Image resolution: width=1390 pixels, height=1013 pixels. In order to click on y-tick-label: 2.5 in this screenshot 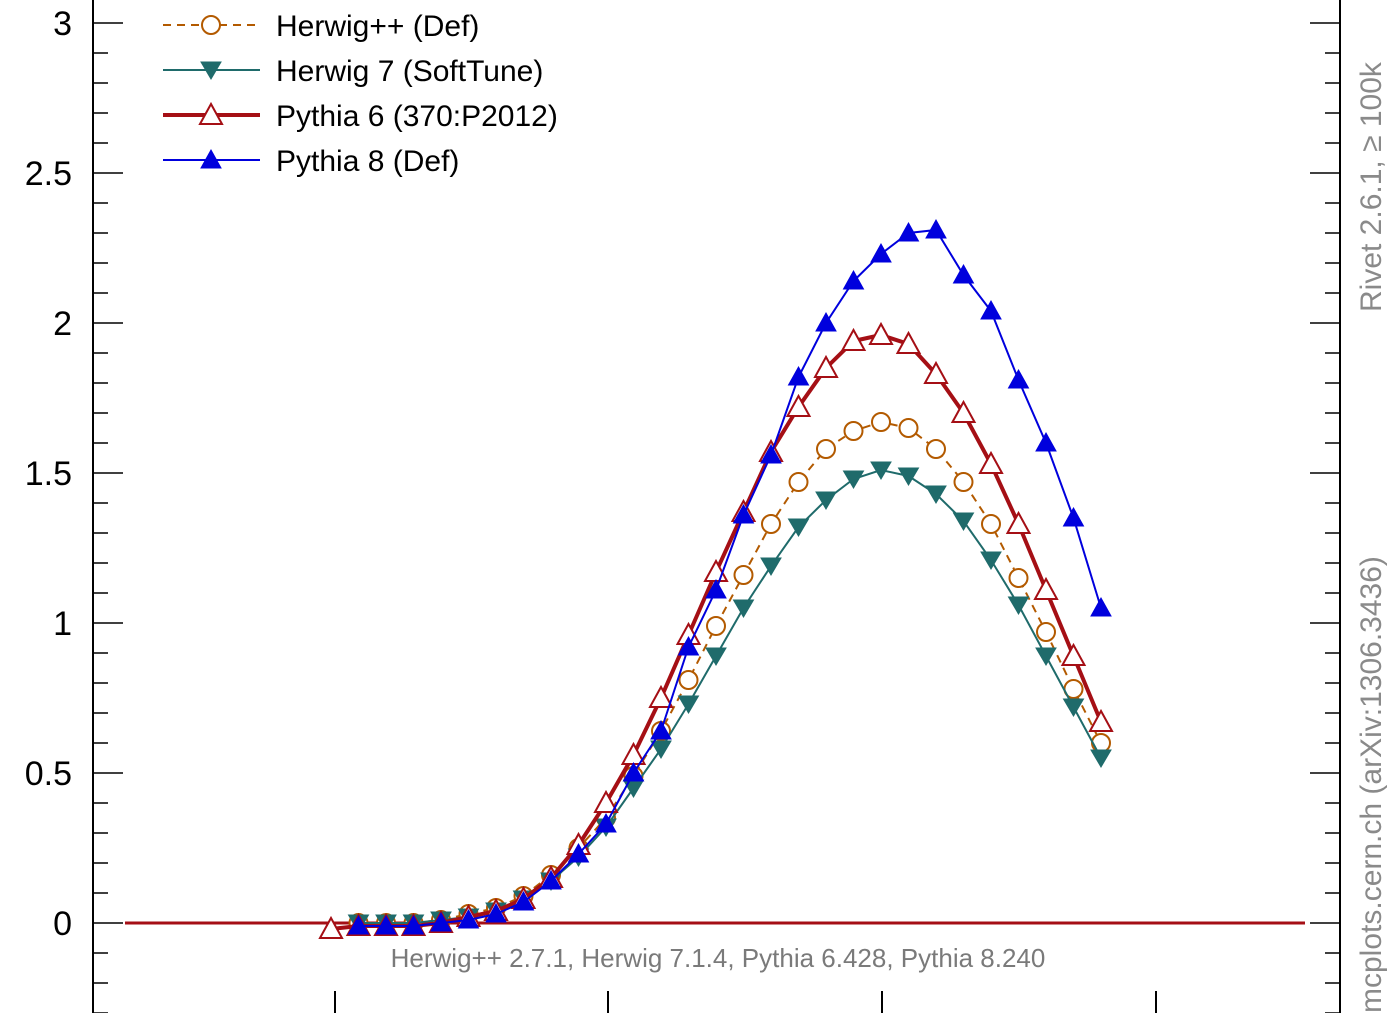, I will do `click(48, 174)`.